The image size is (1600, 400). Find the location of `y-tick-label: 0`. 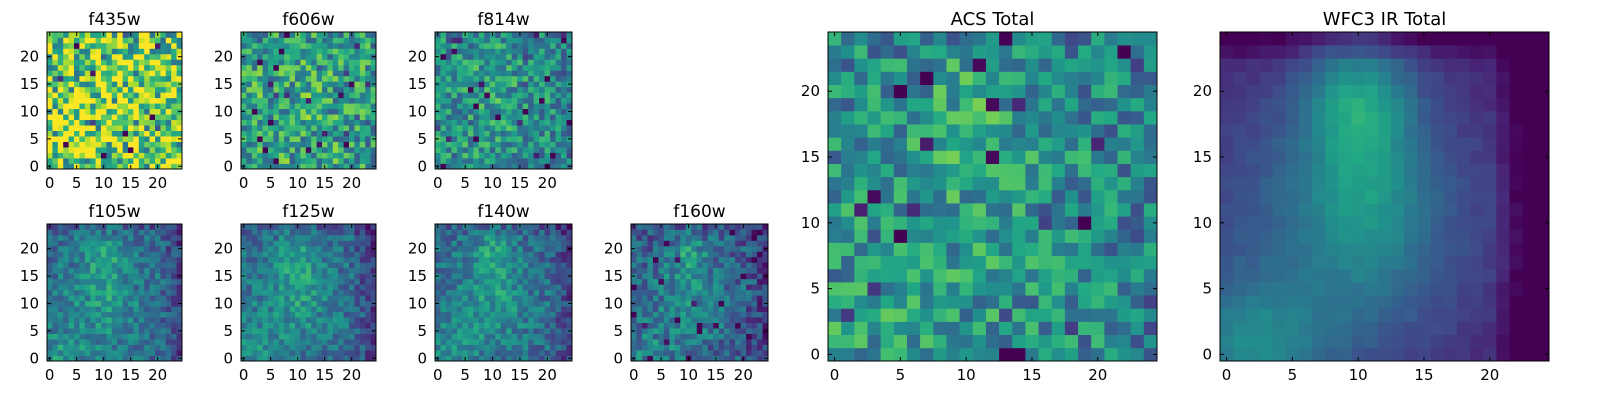

y-tick-label: 0 is located at coordinates (422, 166).